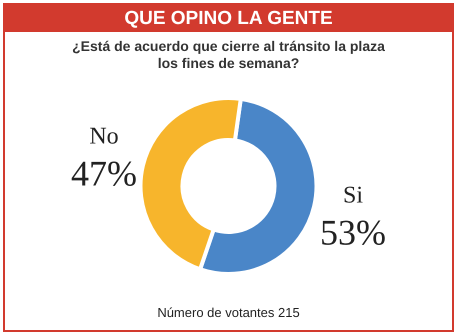  Describe the element at coordinates (228, 18) in the screenshot. I see `chart-title: QUE OPINO LA GENTE` at that location.